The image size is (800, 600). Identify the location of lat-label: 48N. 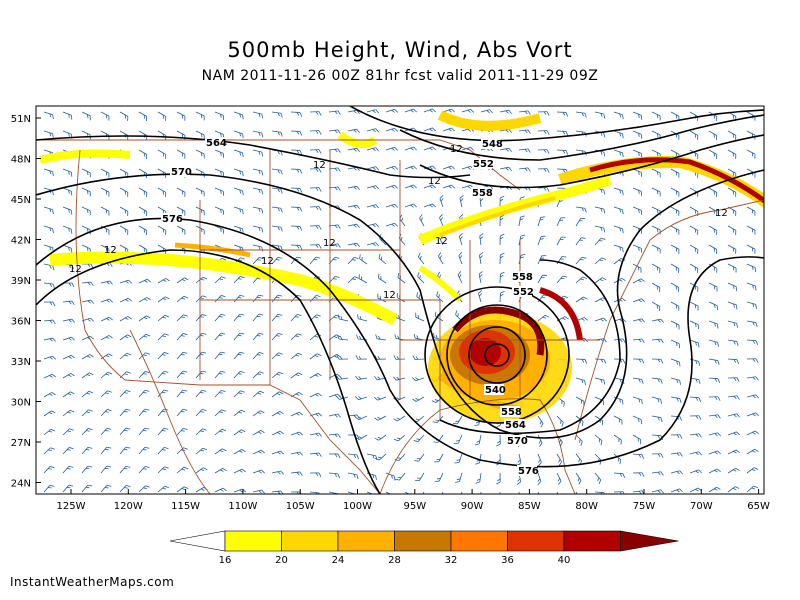
(21, 160).